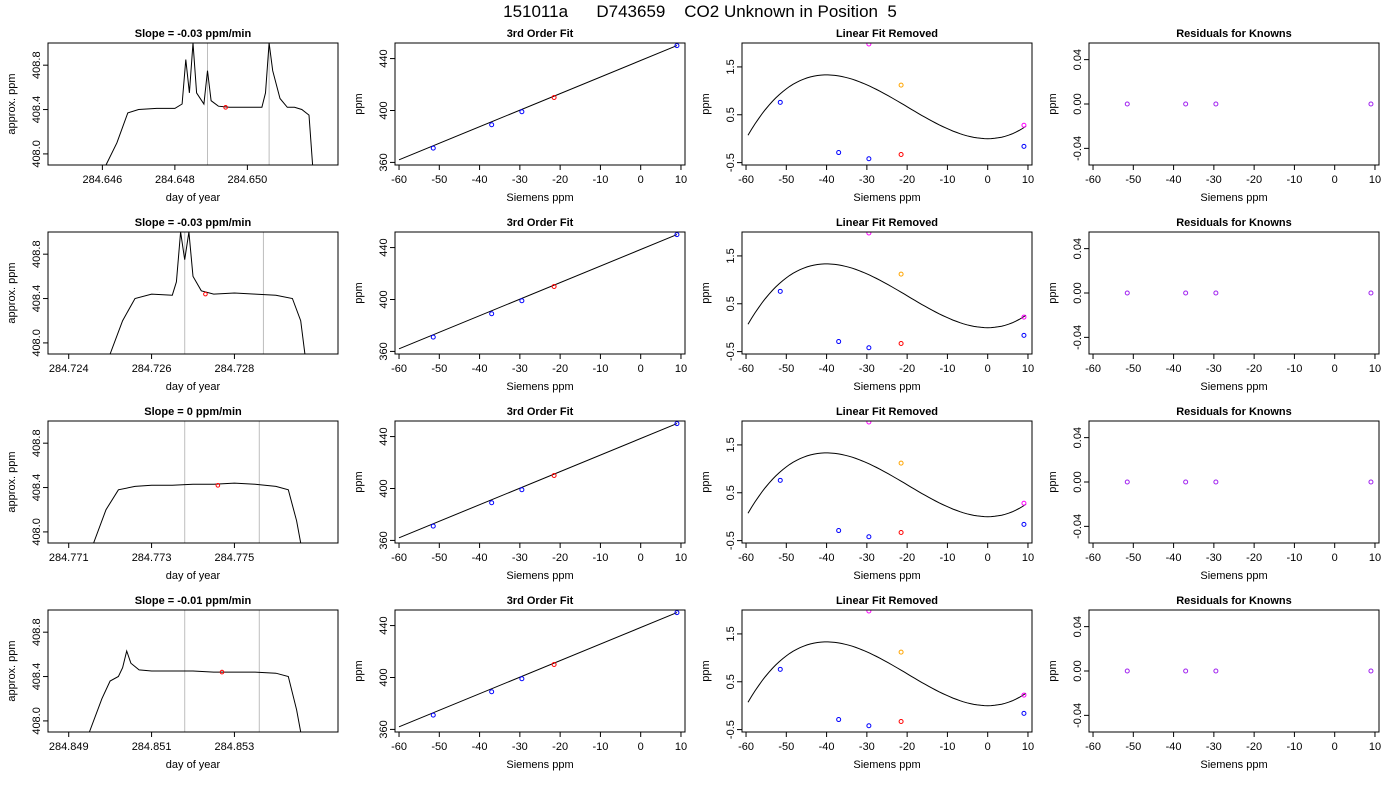 The height and width of the screenshot is (800, 1400). Describe the element at coordinates (539, 576) in the screenshot. I see `x-axis-label: Siemens ppm` at that location.